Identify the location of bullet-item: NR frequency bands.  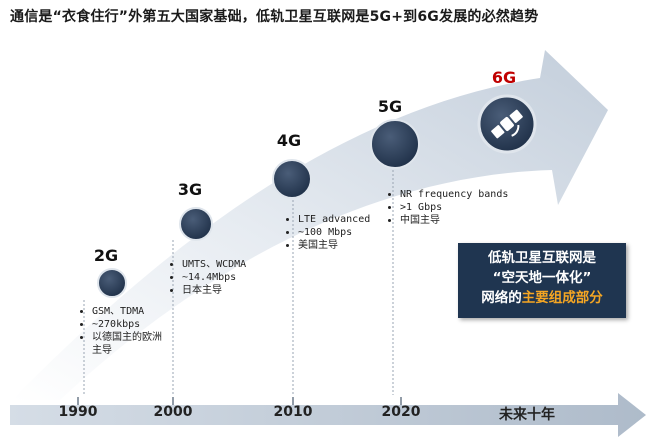
(470, 194).